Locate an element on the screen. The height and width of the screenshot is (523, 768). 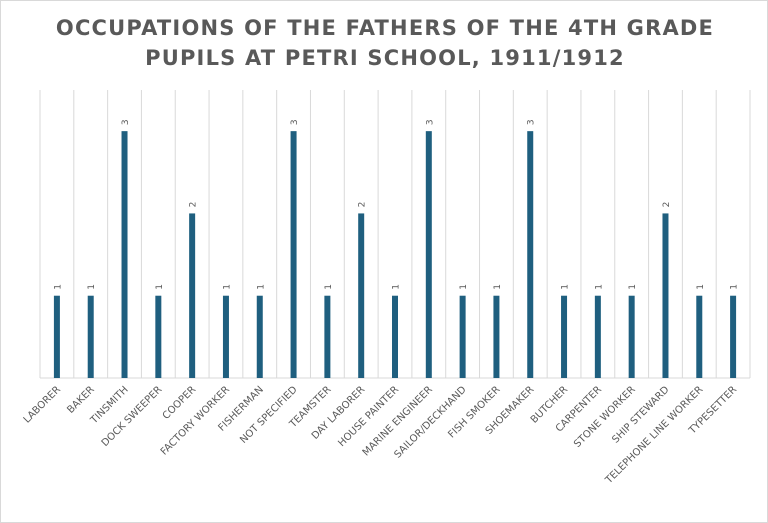
x-tick-label: NOT SPECIFIED is located at coordinates (269, 415).